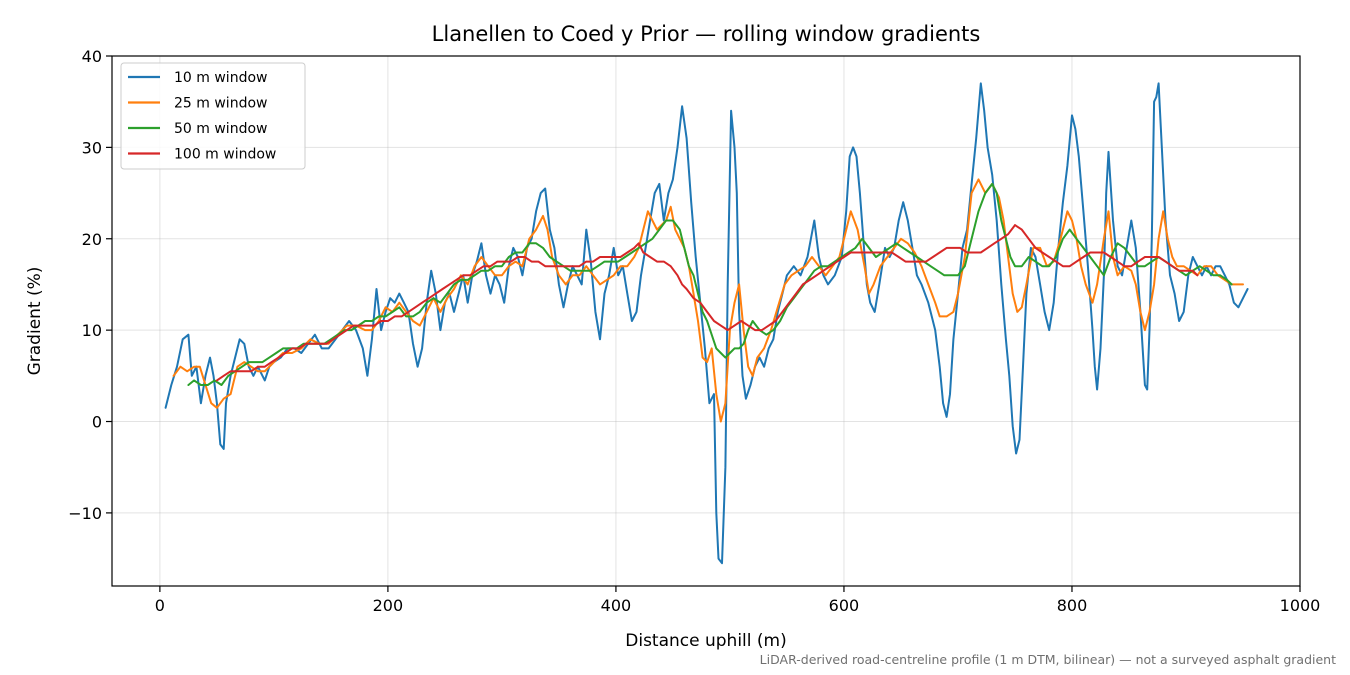 The image size is (1350, 675). What do you see at coordinates (220, 104) in the screenshot?
I see `legend-label: 25 m window` at bounding box center [220, 104].